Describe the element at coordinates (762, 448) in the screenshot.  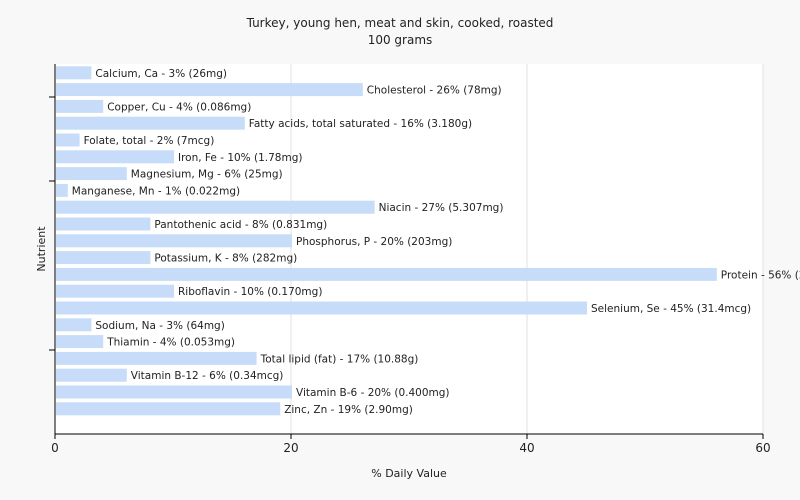
I see `x-tick-label: 60` at that location.